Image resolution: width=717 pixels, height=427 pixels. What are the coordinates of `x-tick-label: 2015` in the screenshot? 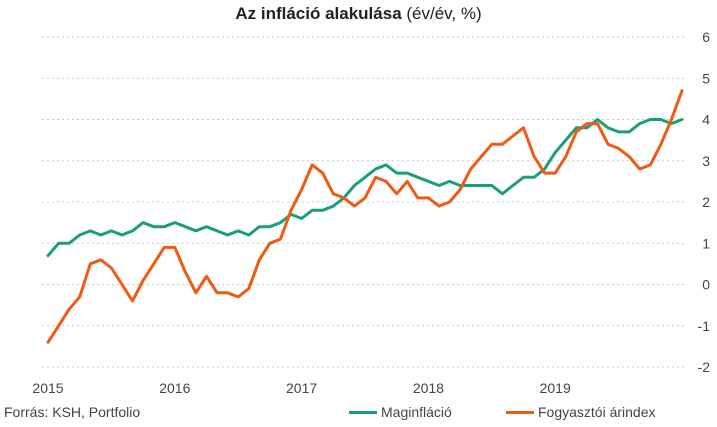 It's located at (47, 388).